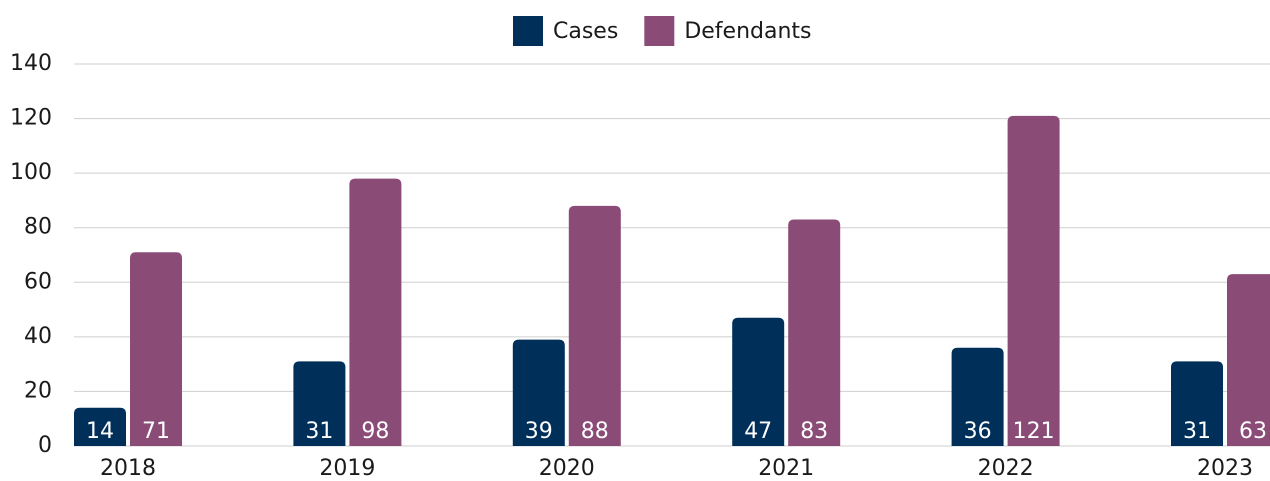 The image size is (1270, 481). I want to click on value-label: 98, so click(375, 431).